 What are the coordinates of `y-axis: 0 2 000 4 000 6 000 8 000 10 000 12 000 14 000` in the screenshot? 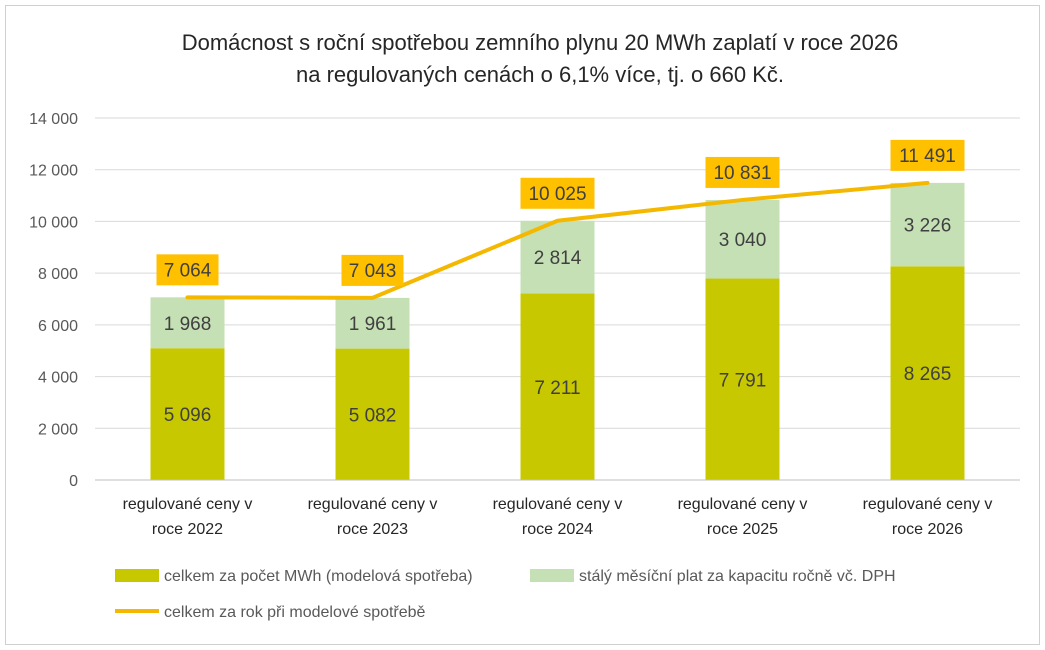 It's located at (53, 300).